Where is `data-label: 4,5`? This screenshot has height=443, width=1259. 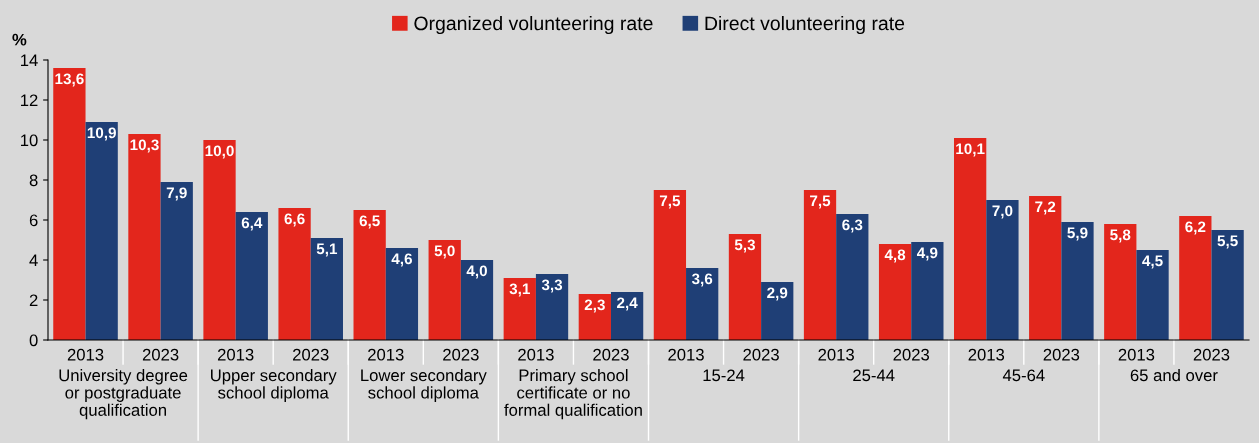
data-label: 4,5 is located at coordinates (1152, 262).